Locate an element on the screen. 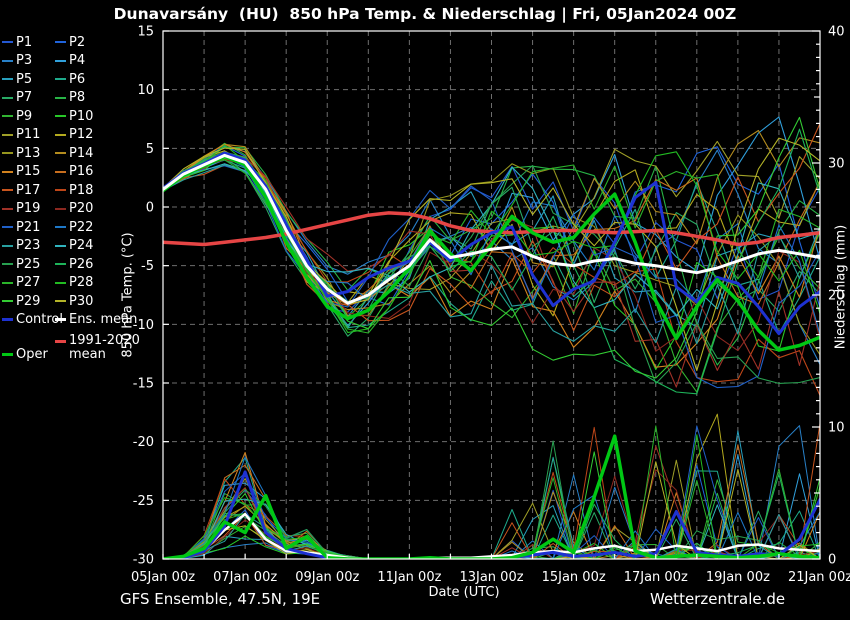 Image resolution: width=850 pixels, height=620 pixels. legend-label-p13: P13 is located at coordinates (28, 153).